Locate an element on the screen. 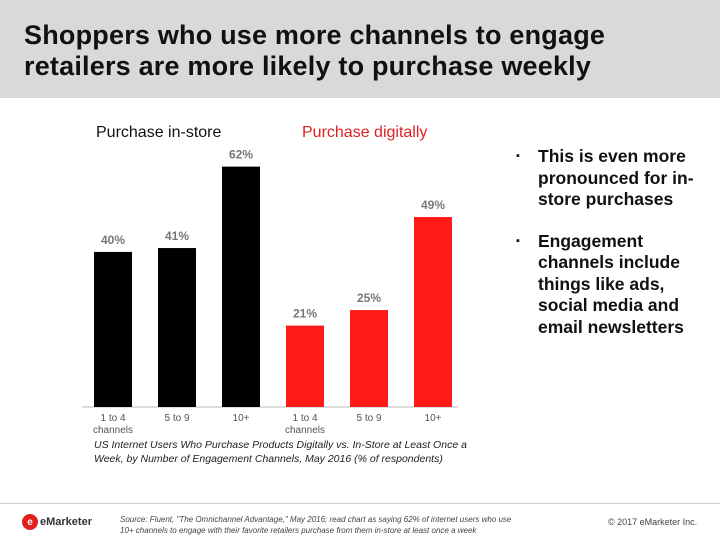 Image resolution: width=720 pixels, height=540 pixels. data-label: 21% is located at coordinates (305, 314).